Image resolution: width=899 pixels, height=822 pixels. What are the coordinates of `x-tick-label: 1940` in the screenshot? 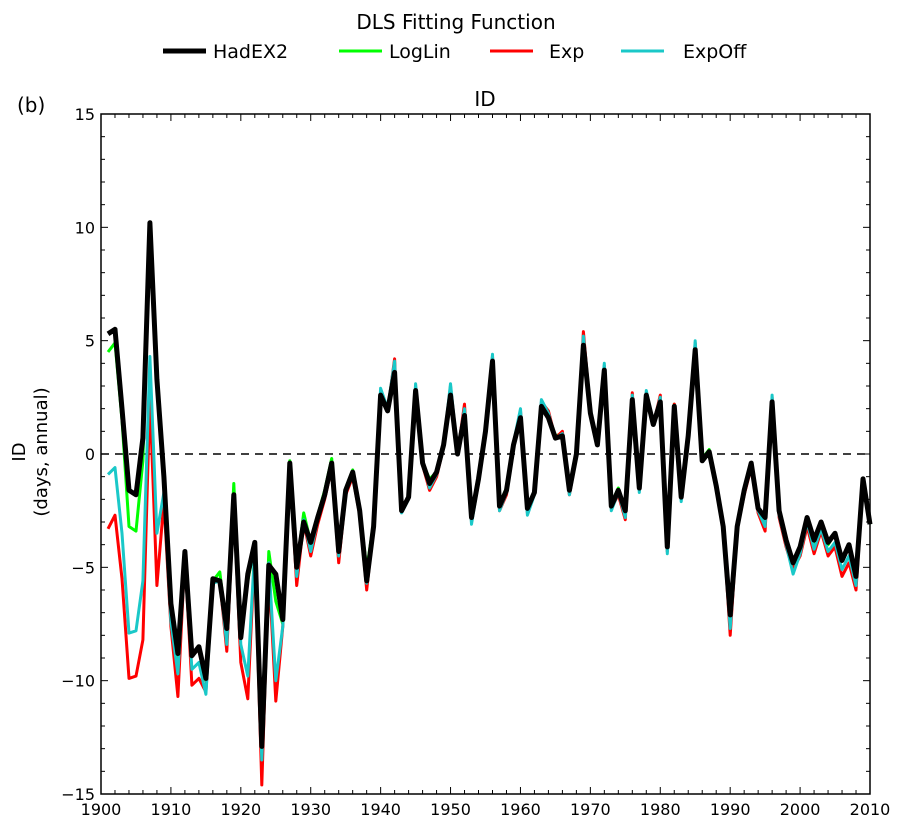 It's located at (380, 809).